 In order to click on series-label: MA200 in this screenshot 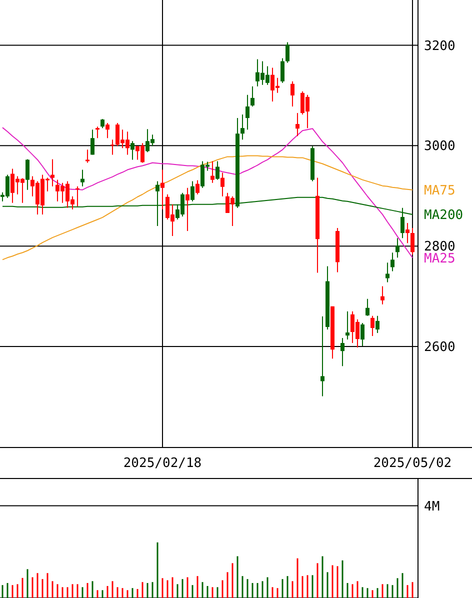, I will do `click(444, 216)`.